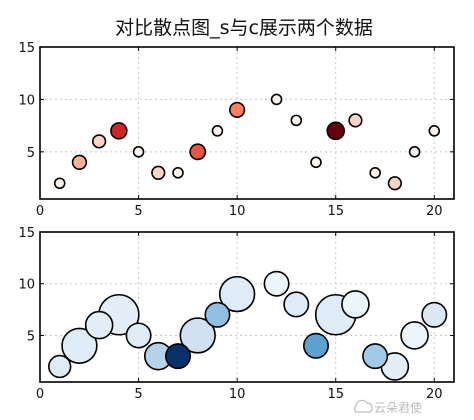  I want to click on chart-title: 对比散点图_s与c展示两个数据, so click(244, 28).